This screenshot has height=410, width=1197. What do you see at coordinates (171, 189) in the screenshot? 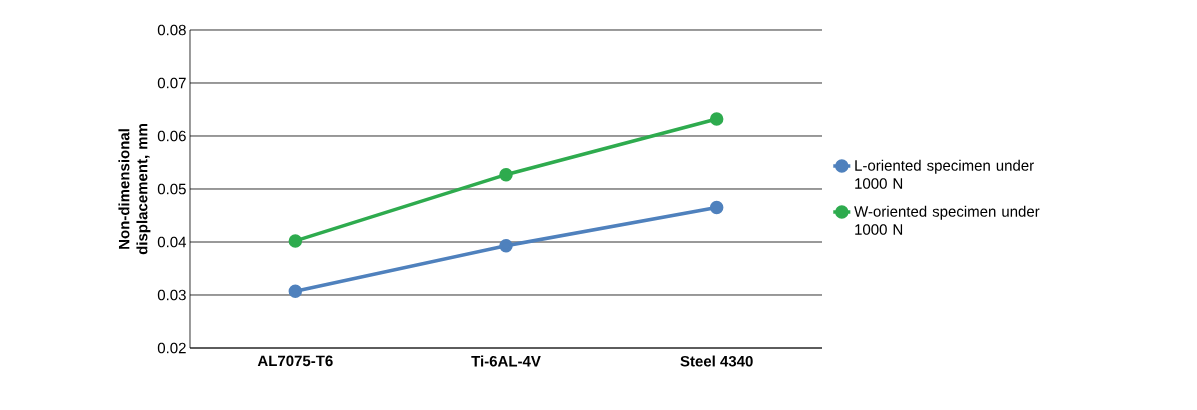
I see `y-tick-label: 0.05` at bounding box center [171, 189].